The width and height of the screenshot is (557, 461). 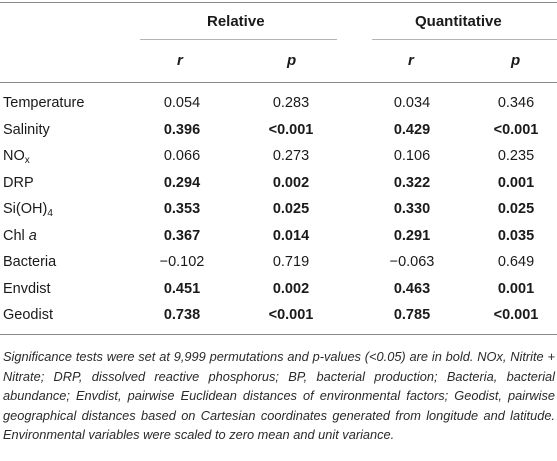 What do you see at coordinates (182, 288) in the screenshot?
I see `cell-relative-r: 0.451` at bounding box center [182, 288].